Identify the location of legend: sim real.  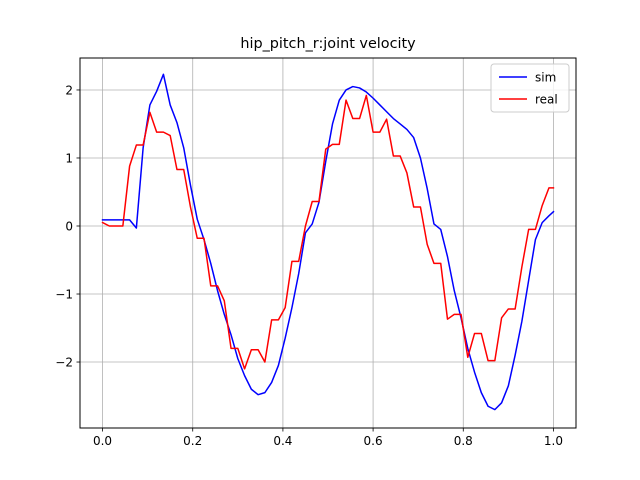
(530, 88).